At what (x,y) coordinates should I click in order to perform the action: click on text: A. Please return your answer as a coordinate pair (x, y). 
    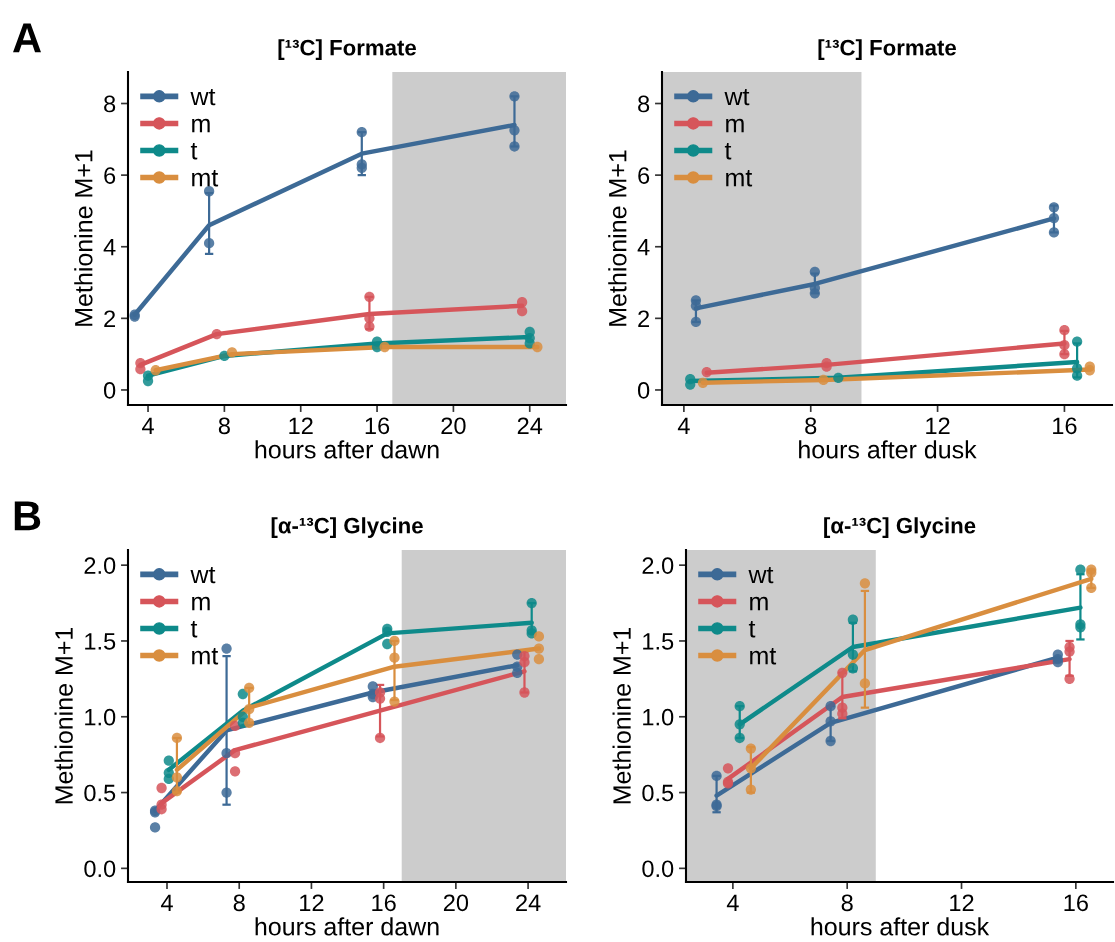
    Looking at the image, I should click on (27, 38).